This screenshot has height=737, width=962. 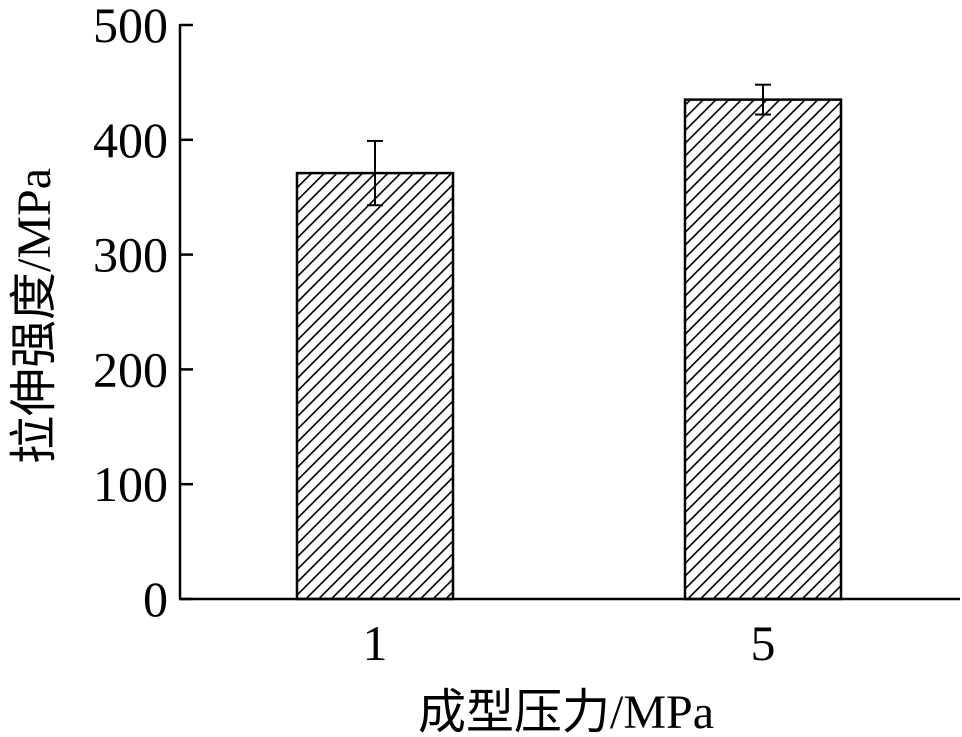 What do you see at coordinates (155, 599) in the screenshot?
I see `y-tick-label: 0` at bounding box center [155, 599].